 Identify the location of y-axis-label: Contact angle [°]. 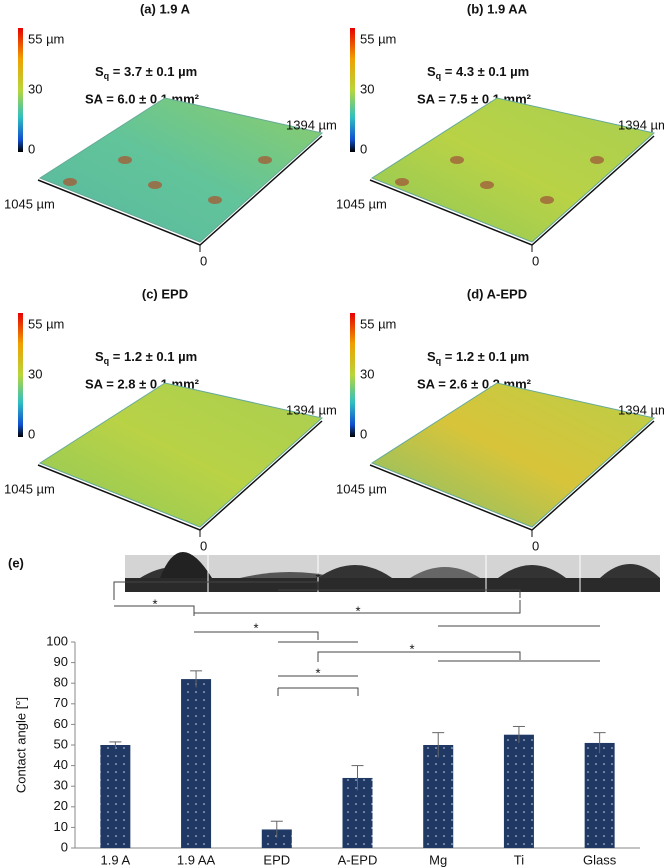
(20, 745).